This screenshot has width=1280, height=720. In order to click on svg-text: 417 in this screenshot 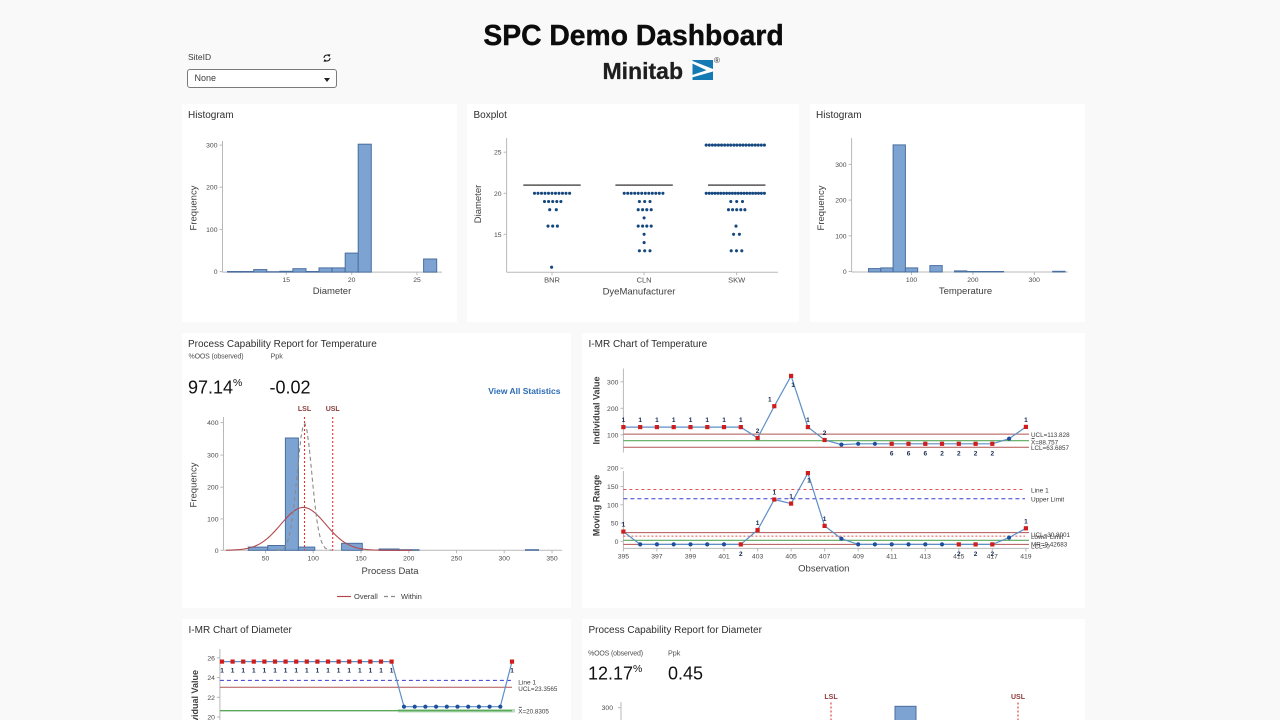, I will do `click(993, 556)`.